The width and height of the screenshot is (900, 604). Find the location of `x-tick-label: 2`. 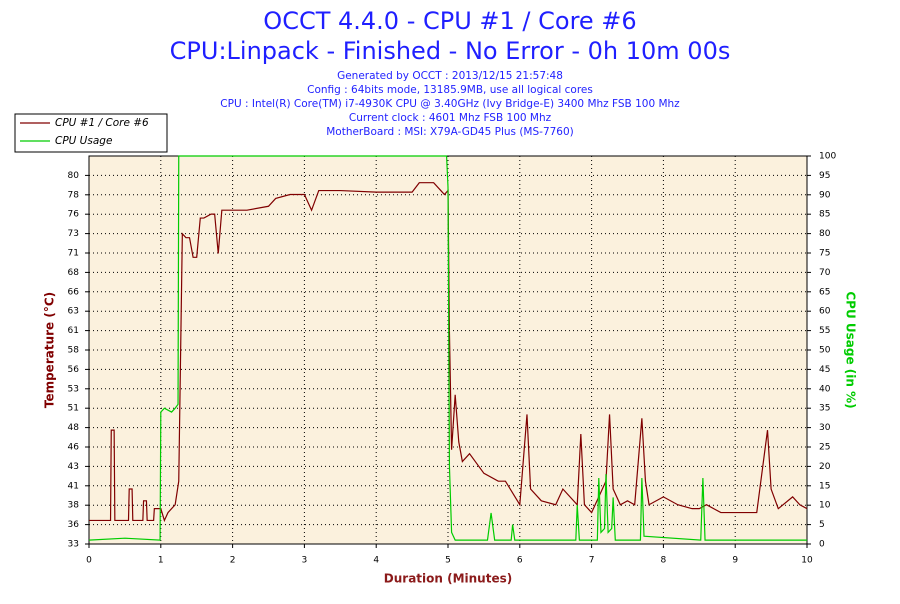

x-tick-label: 2 is located at coordinates (233, 561).